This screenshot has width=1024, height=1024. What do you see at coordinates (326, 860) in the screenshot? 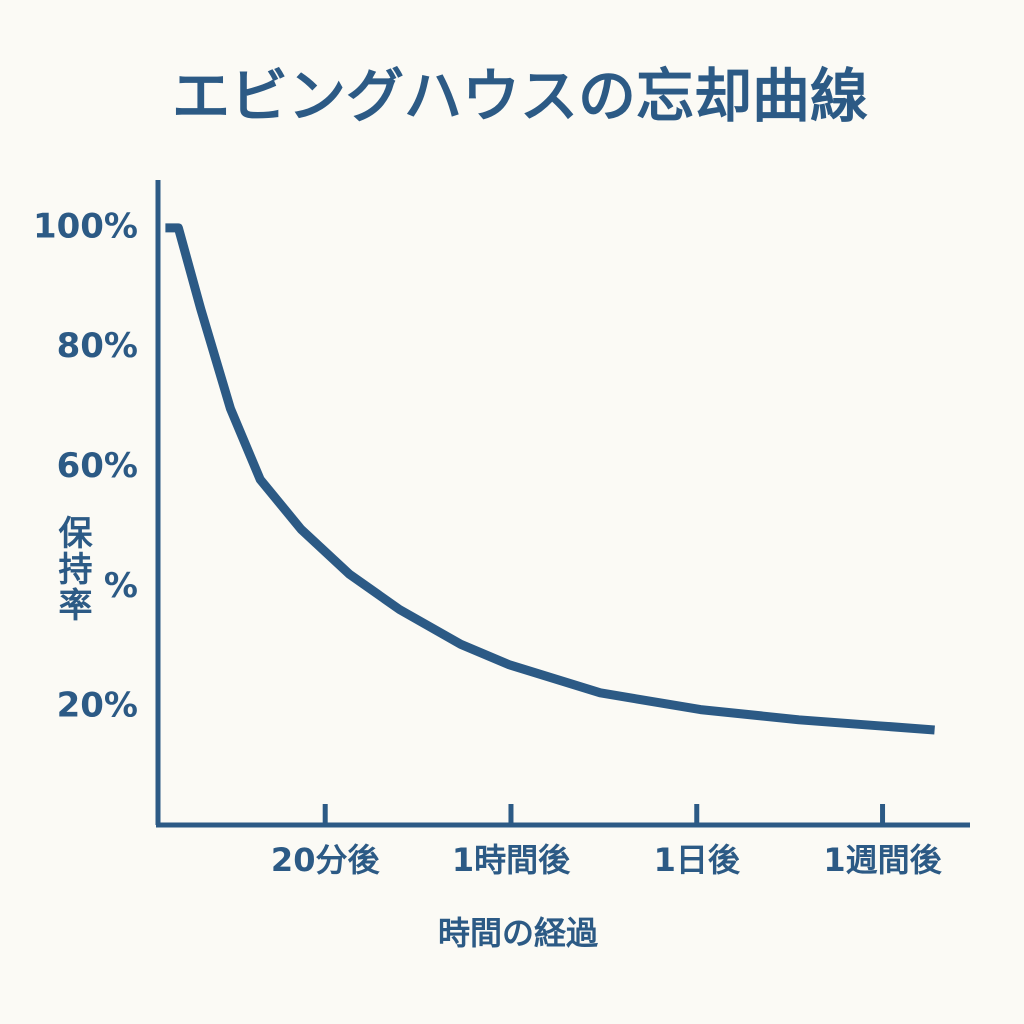
I see `x-tick-label: 20分後` at bounding box center [326, 860].